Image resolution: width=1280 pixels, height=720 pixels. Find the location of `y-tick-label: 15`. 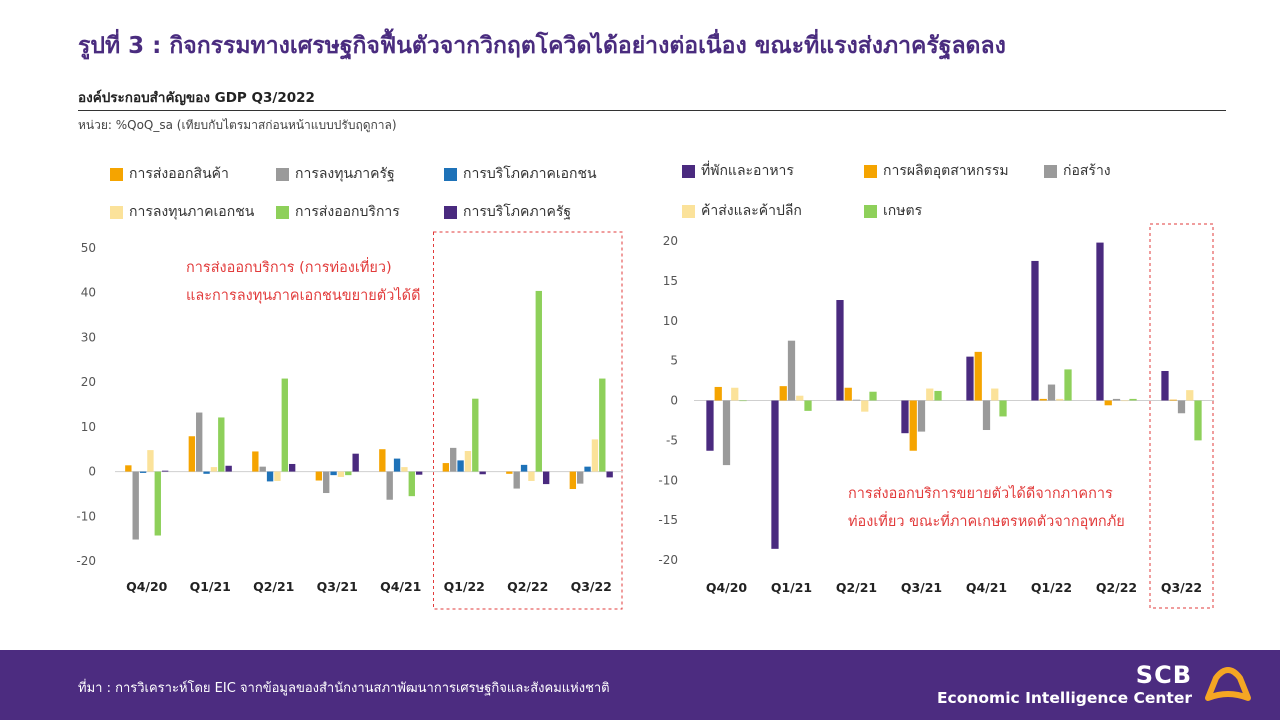

y-tick-label: 15 is located at coordinates (670, 281).